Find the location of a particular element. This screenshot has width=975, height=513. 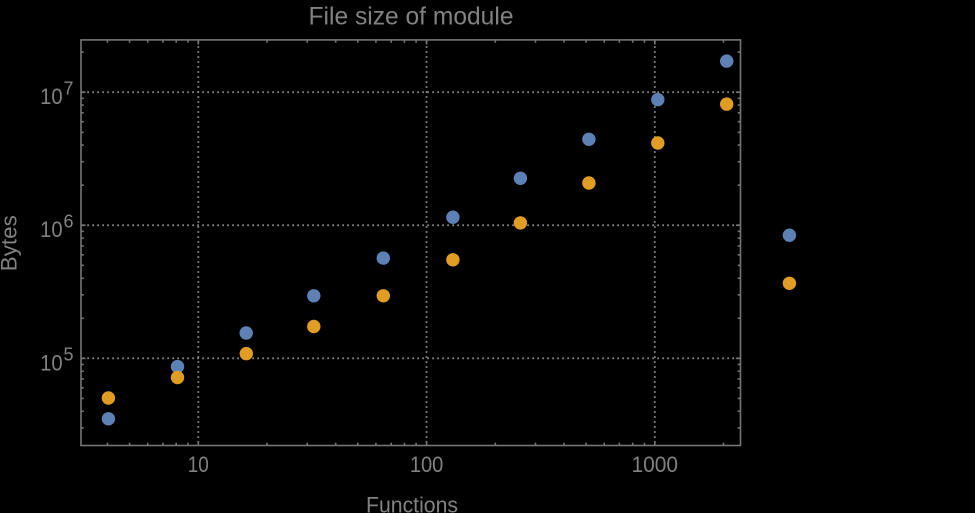

svg-text: 7 is located at coordinates (69, 88).